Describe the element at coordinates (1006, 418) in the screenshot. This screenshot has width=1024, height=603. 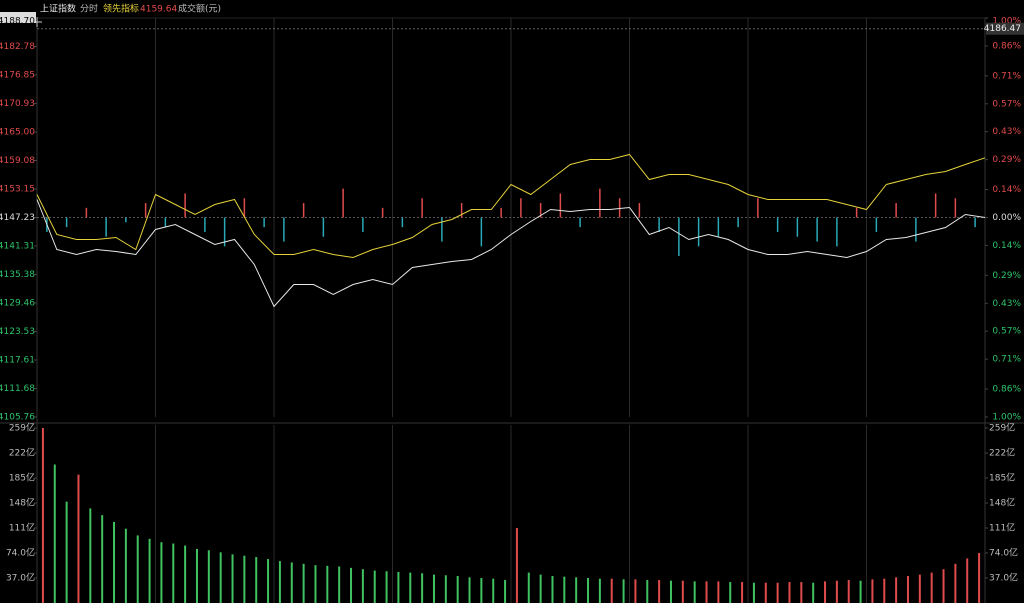
I see `y2-tick-label: 1.00%` at that location.